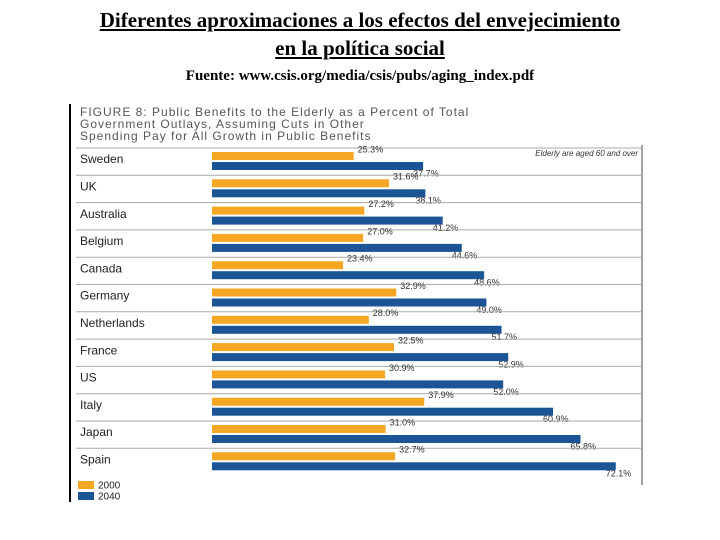  I want to click on category-label: Italy, so click(91, 405).